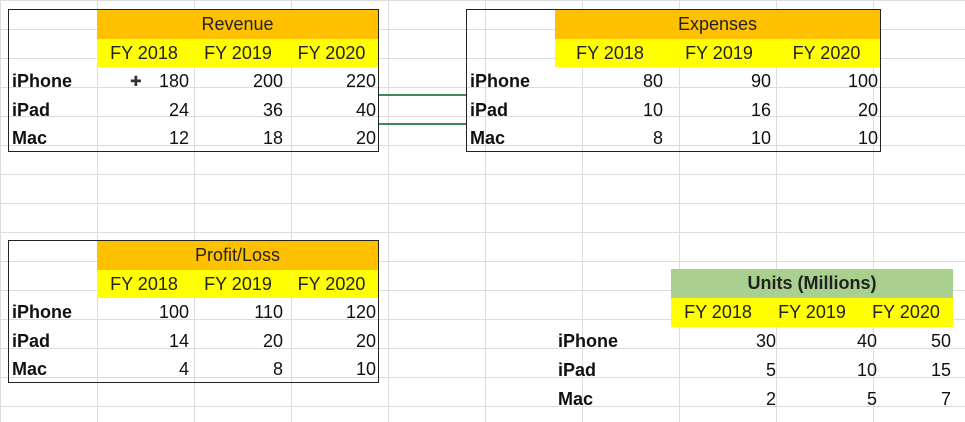 This screenshot has width=965, height=422. Describe the element at coordinates (31, 110) in the screenshot. I see `revenue-row-label-ipad: iPad` at that location.